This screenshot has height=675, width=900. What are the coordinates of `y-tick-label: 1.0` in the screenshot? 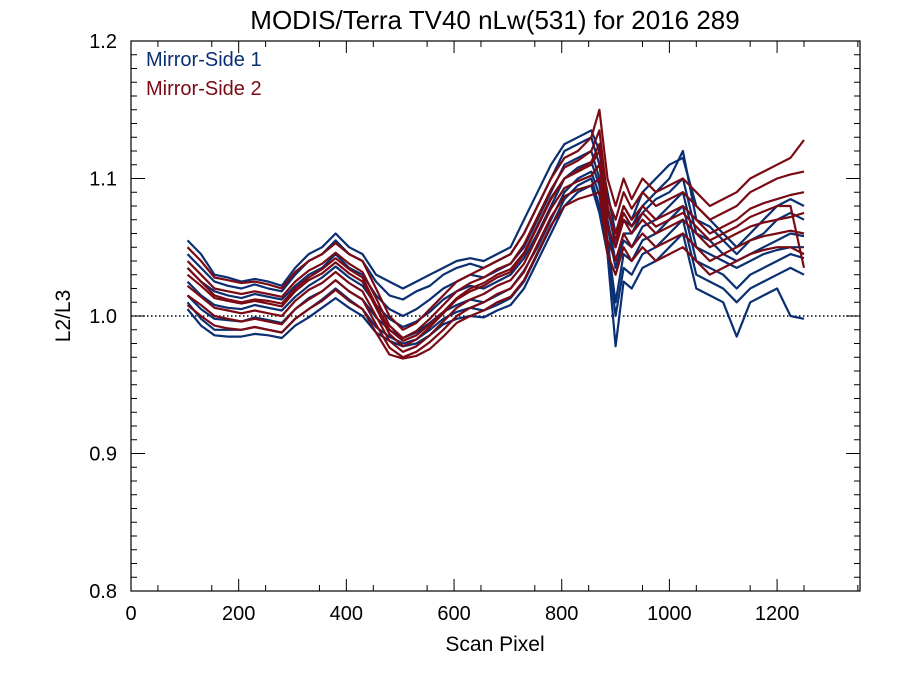 It's located at (103, 317).